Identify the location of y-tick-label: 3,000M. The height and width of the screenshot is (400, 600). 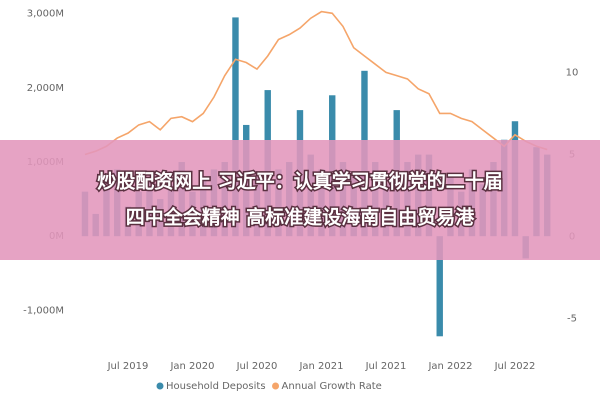
(45, 14).